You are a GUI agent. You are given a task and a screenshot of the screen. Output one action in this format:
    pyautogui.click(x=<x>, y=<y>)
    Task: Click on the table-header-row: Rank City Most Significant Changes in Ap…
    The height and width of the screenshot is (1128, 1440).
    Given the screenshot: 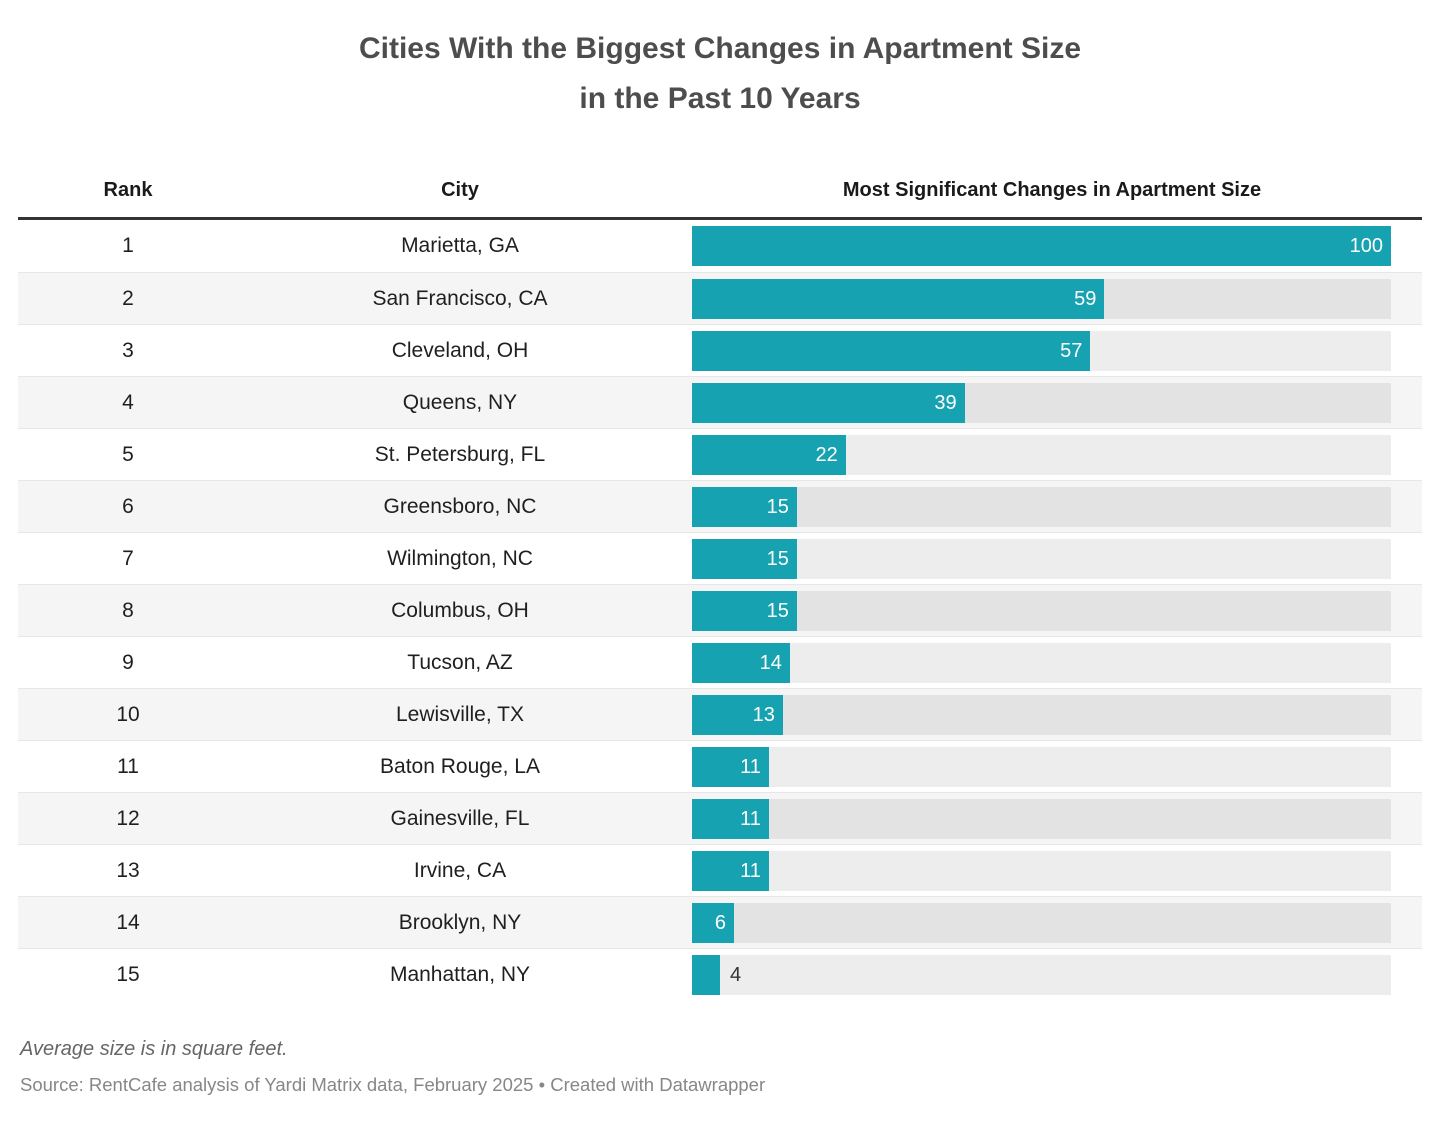 What is the action you would take?
    pyautogui.click(x=720, y=172)
    